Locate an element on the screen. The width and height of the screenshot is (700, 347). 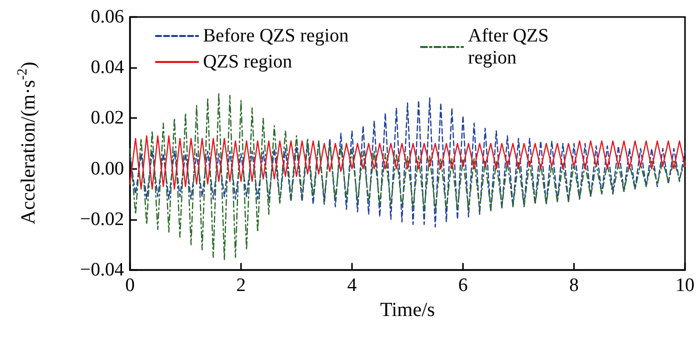
x-tick-label: 0 is located at coordinates (130, 285).